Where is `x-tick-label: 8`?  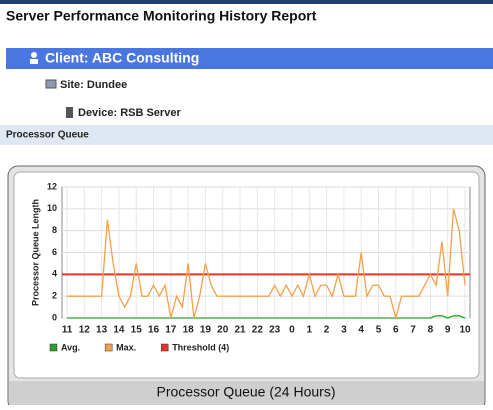 x-tick-label: 8 is located at coordinates (431, 330).